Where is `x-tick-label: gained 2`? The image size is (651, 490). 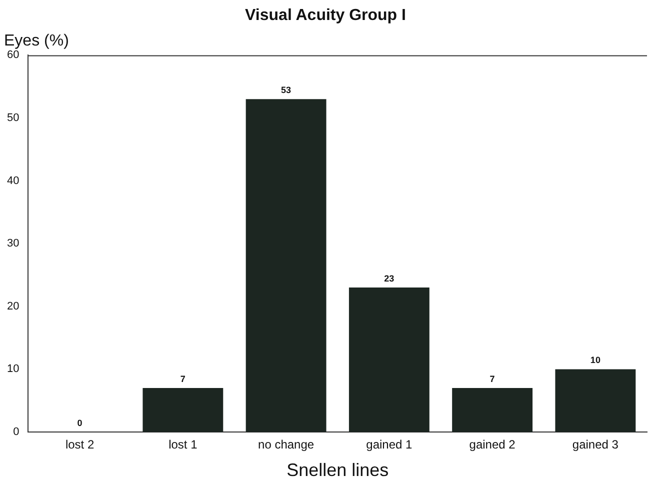 x-tick-label: gained 2 is located at coordinates (492, 445).